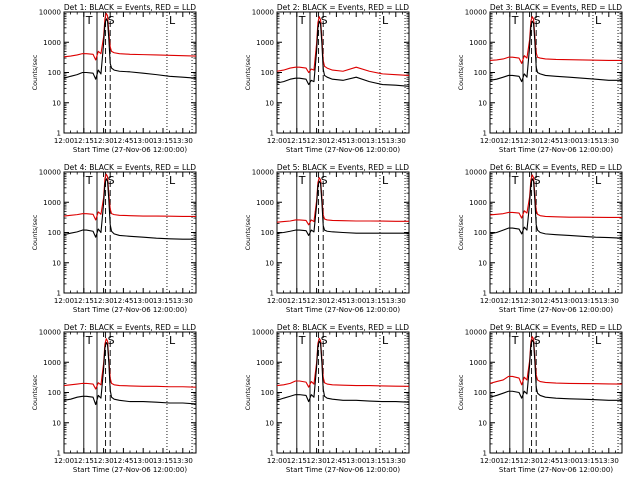 The height and width of the screenshot is (480, 640). Describe the element at coordinates (130, 327) in the screenshot. I see `panel-title: Det 7: BLACK = Events, RED = LLD` at that location.